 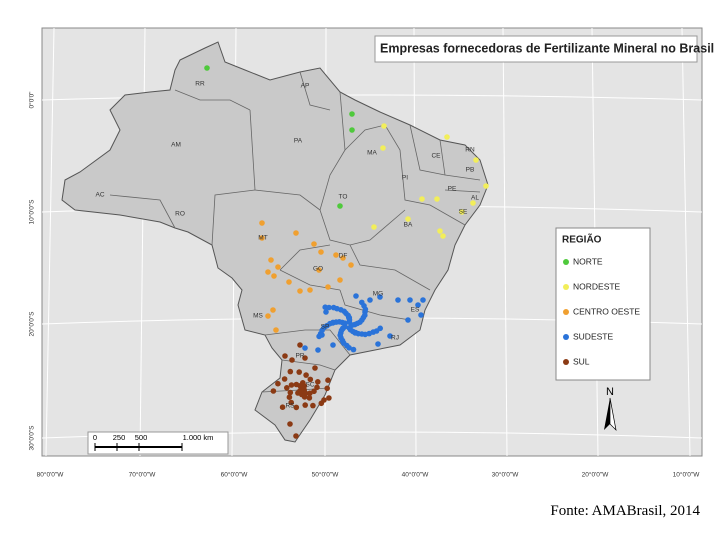 What do you see at coordinates (606, 311) in the screenshot?
I see `legend-label: CENTRO OESTE` at bounding box center [606, 311].